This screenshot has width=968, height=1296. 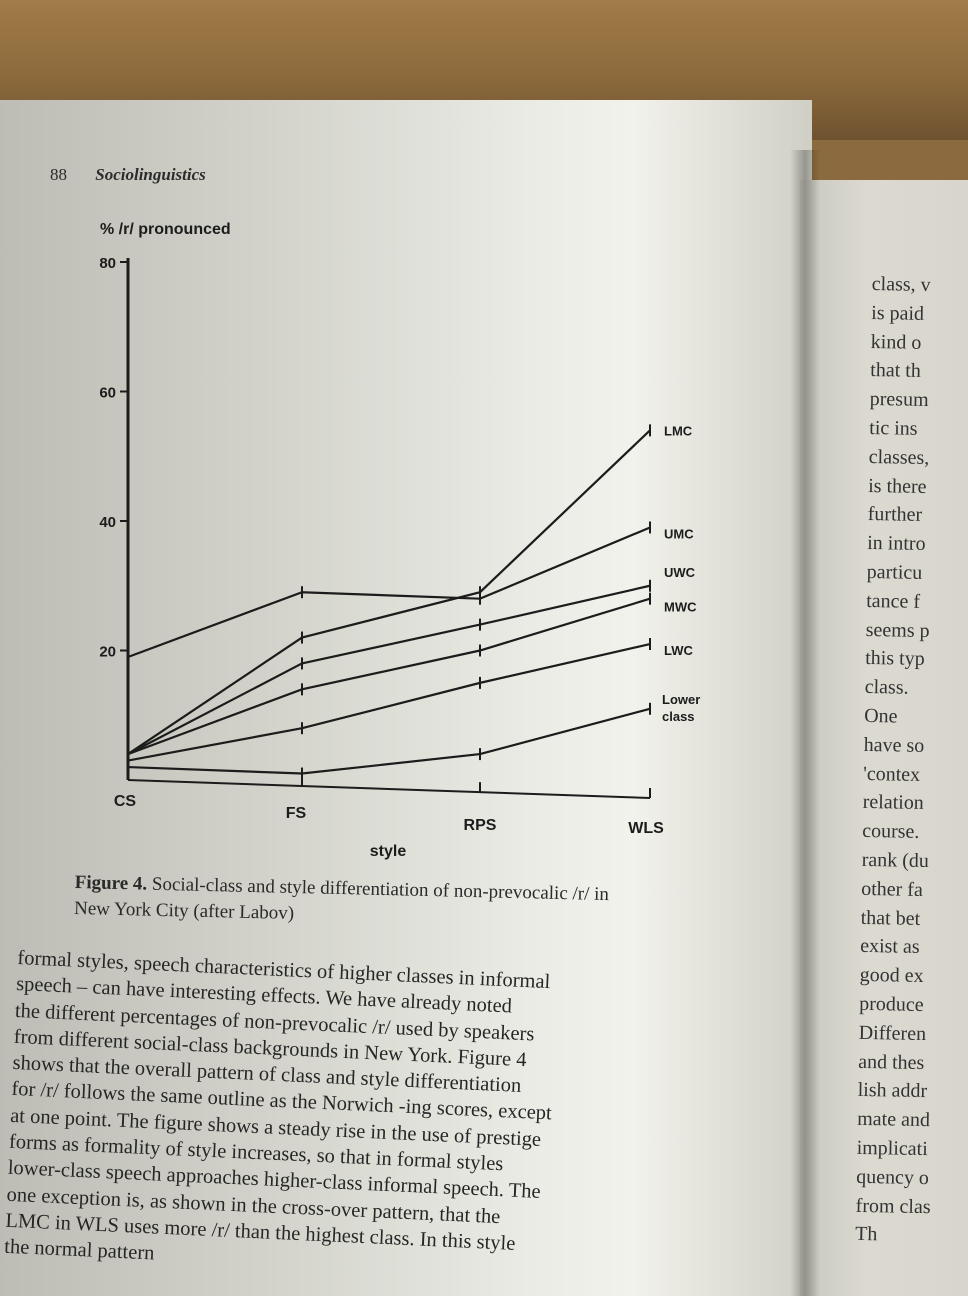 What do you see at coordinates (388, 851) in the screenshot?
I see `x-axis-label: style` at bounding box center [388, 851].